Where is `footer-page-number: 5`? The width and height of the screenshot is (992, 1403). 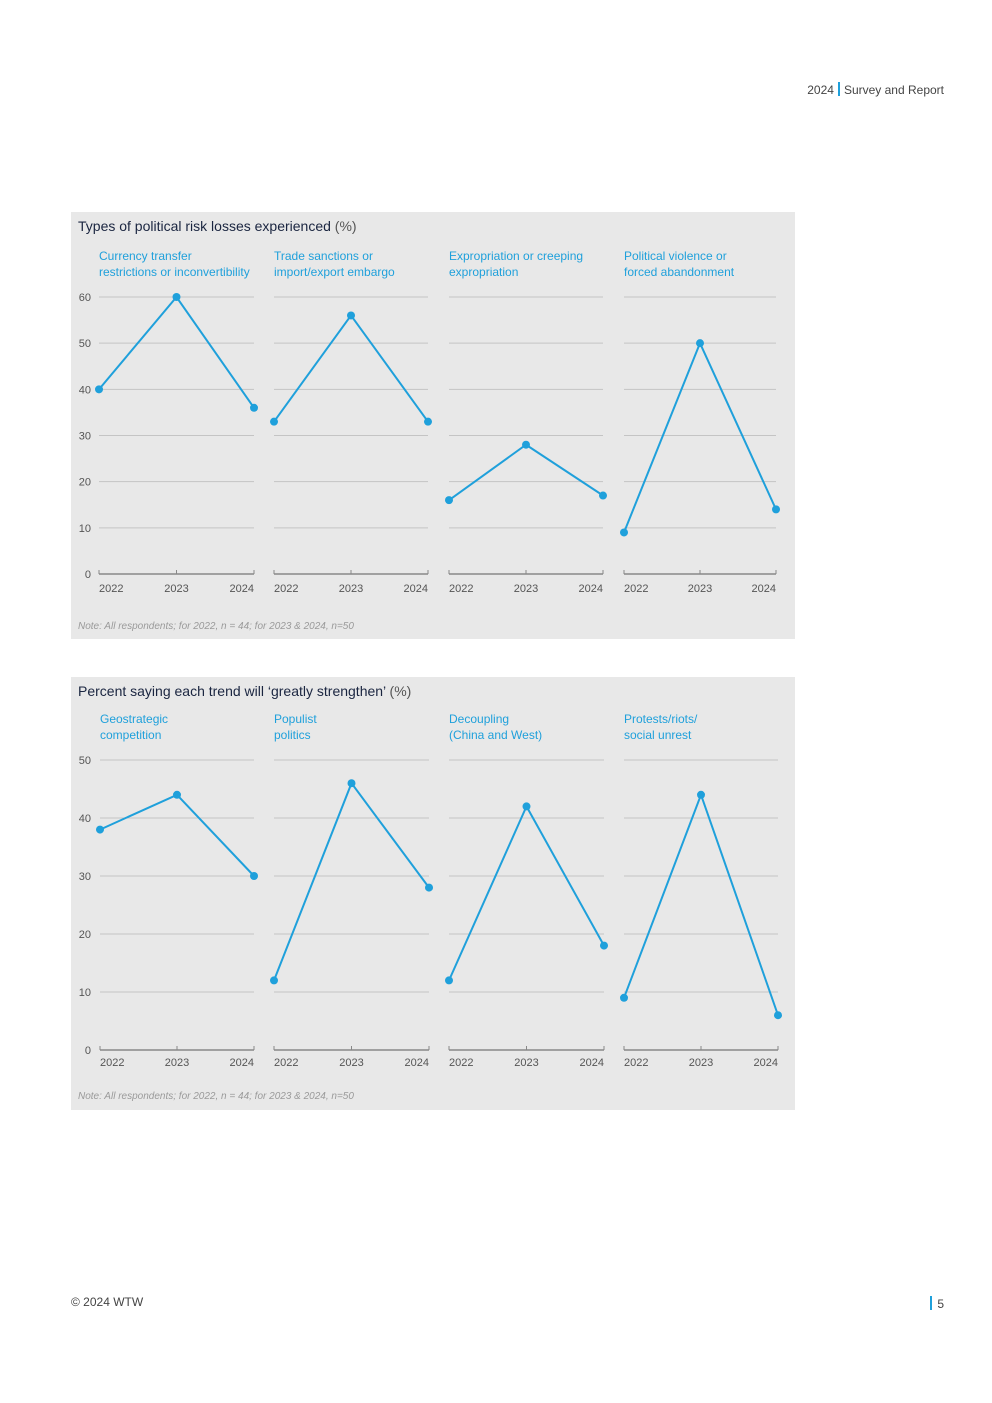
footer-page-number: 5 is located at coordinates (937, 1303).